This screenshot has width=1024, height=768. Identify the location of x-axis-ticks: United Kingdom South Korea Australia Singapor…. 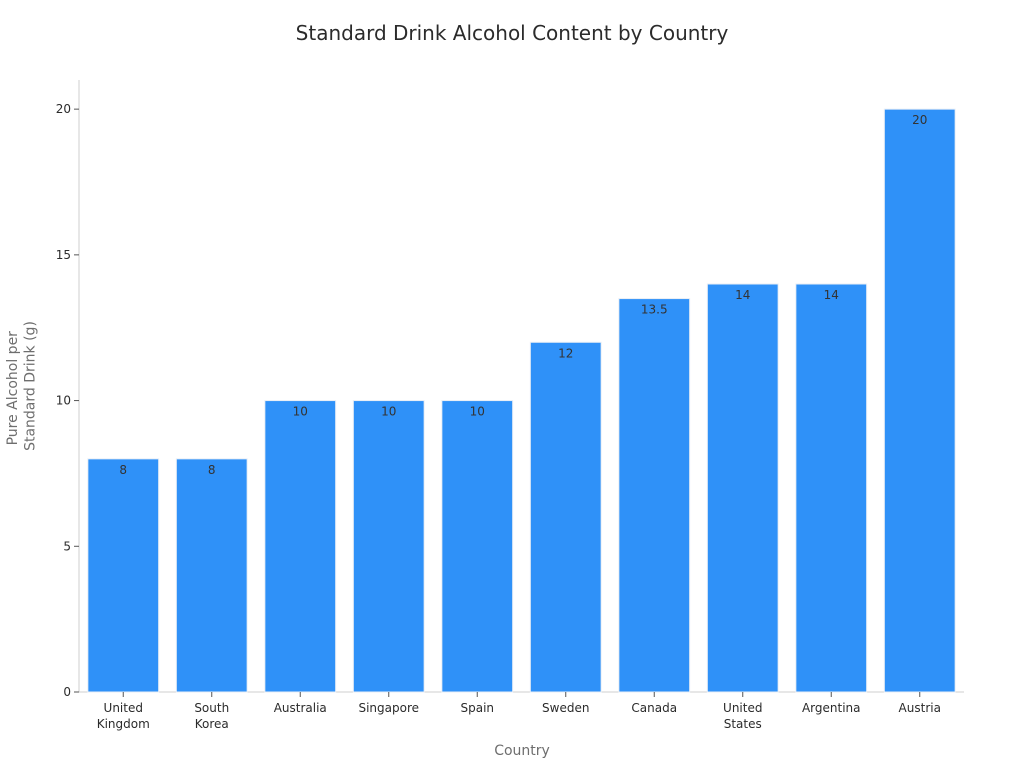
(519, 711).